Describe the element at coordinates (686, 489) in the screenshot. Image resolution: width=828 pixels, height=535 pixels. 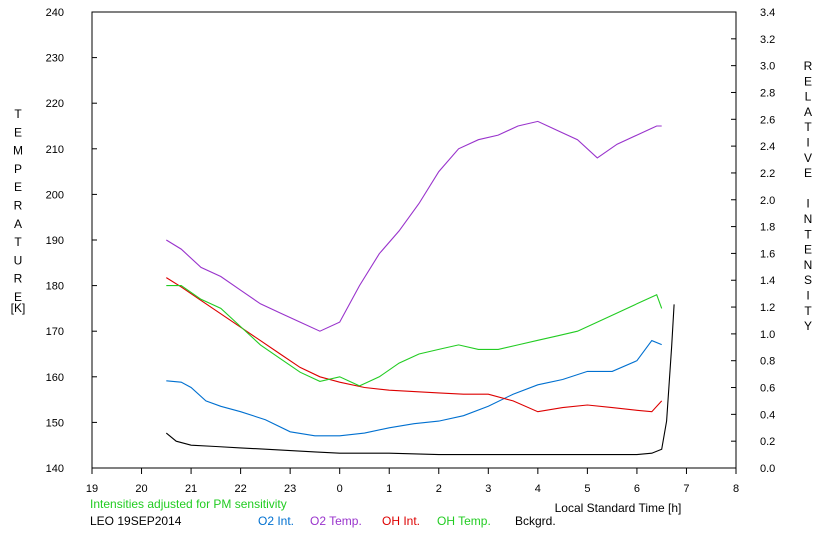
I see `x-tick-label: 7` at that location.